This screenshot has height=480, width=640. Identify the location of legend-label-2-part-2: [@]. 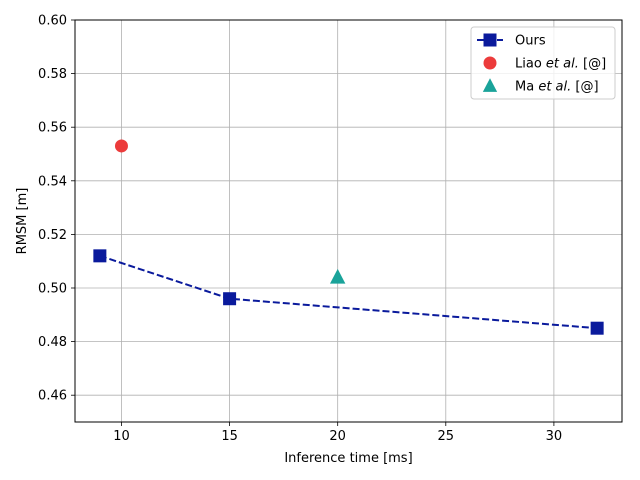
(584, 87).